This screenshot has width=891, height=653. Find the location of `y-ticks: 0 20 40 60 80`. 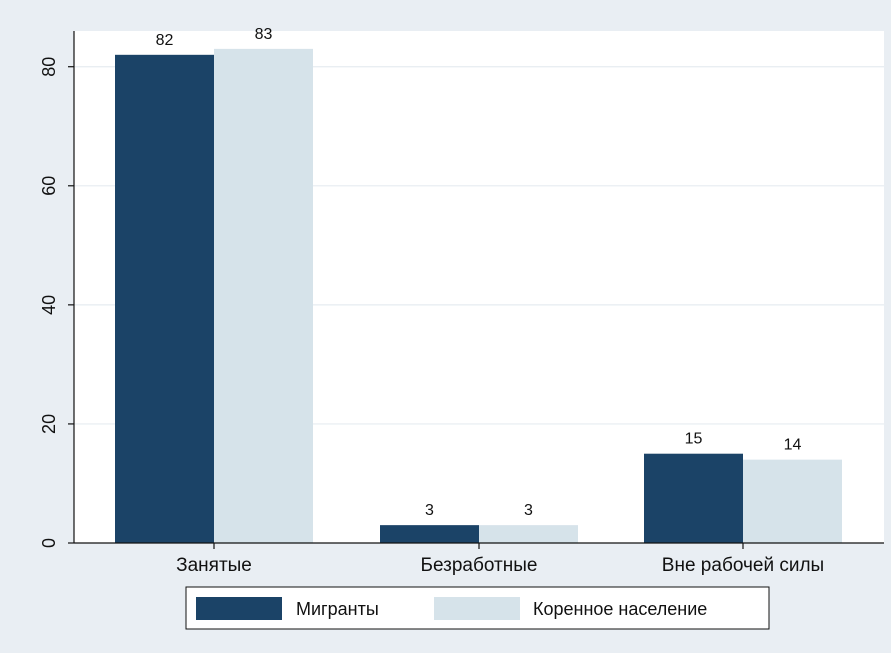

y-ticks: 0 20 40 60 80 is located at coordinates (56, 302).